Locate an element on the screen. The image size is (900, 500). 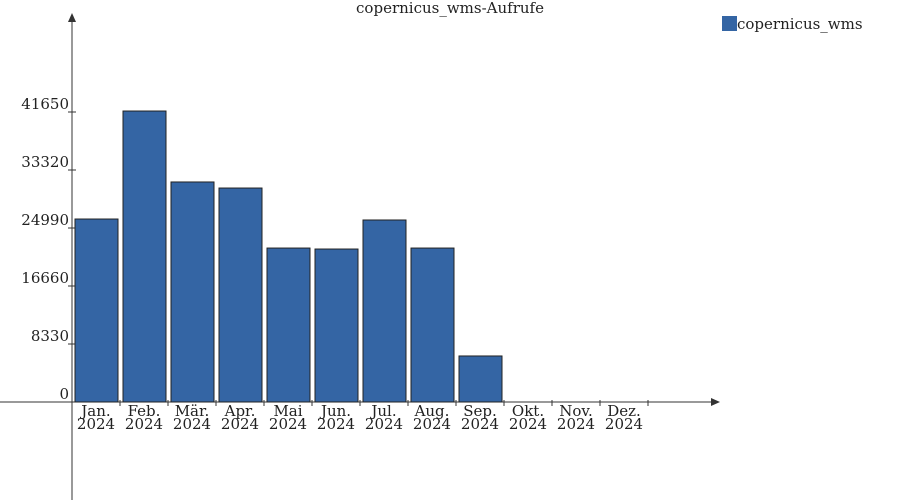
y-axis-arrow is located at coordinates (72, 17).